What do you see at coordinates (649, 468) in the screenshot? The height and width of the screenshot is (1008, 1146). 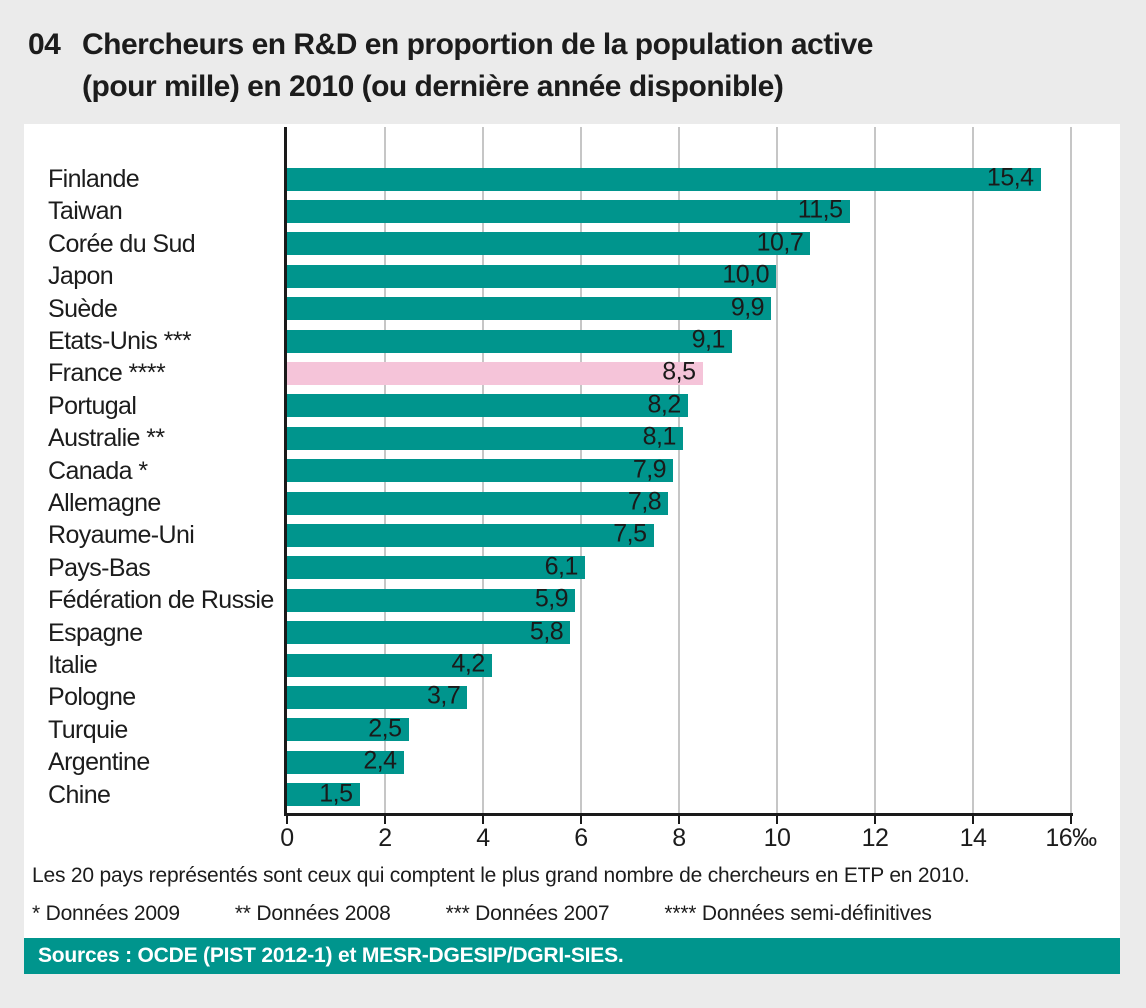 I see `bar-value: 7,9` at bounding box center [649, 468].